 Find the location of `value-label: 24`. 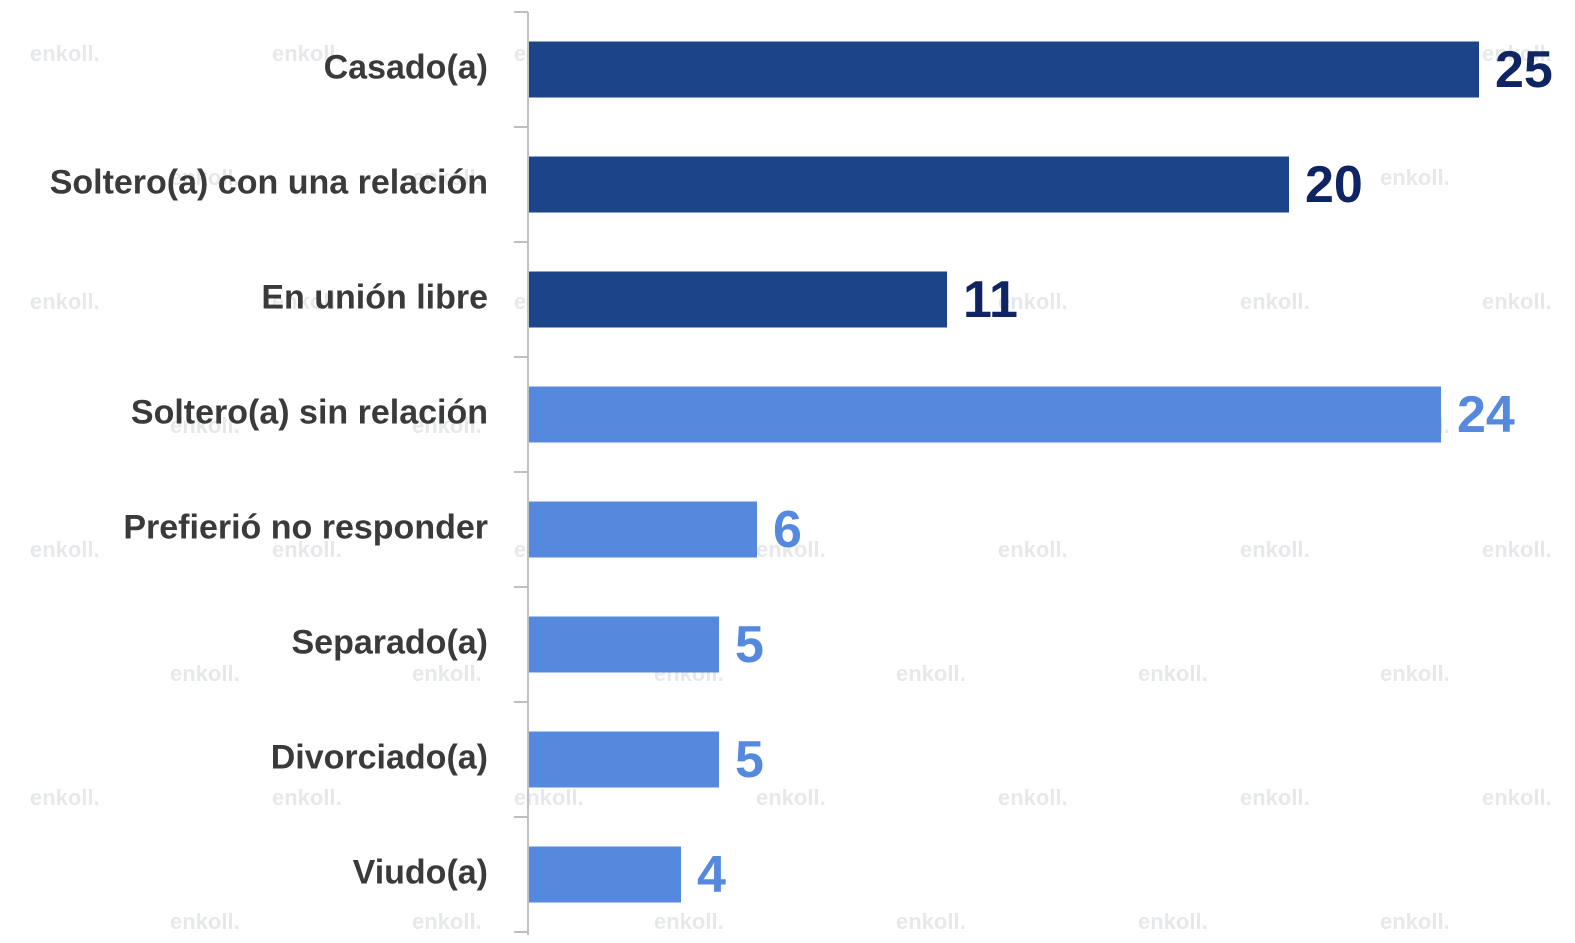

value-label: 24 is located at coordinates (1486, 415).